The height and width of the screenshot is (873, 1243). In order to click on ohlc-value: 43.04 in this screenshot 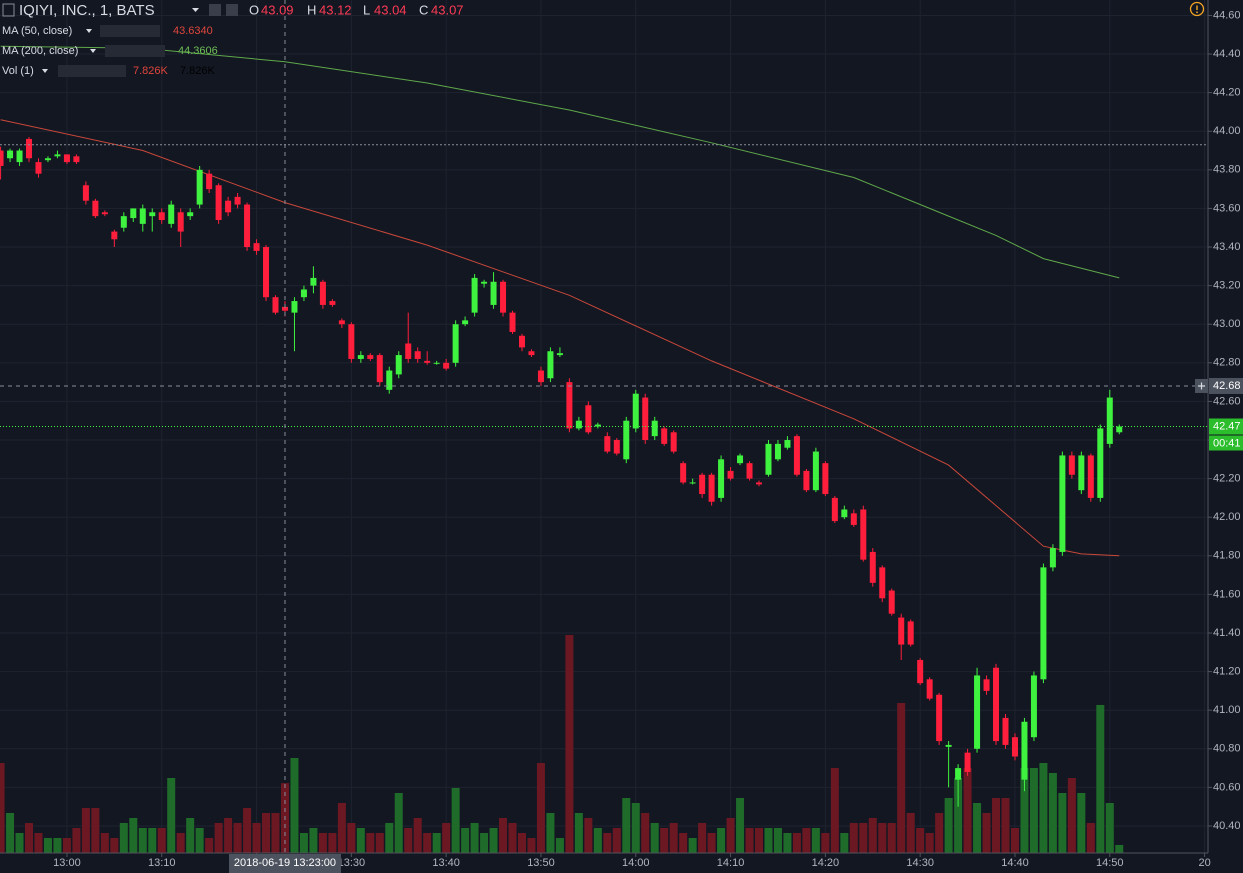, I will do `click(390, 9)`.